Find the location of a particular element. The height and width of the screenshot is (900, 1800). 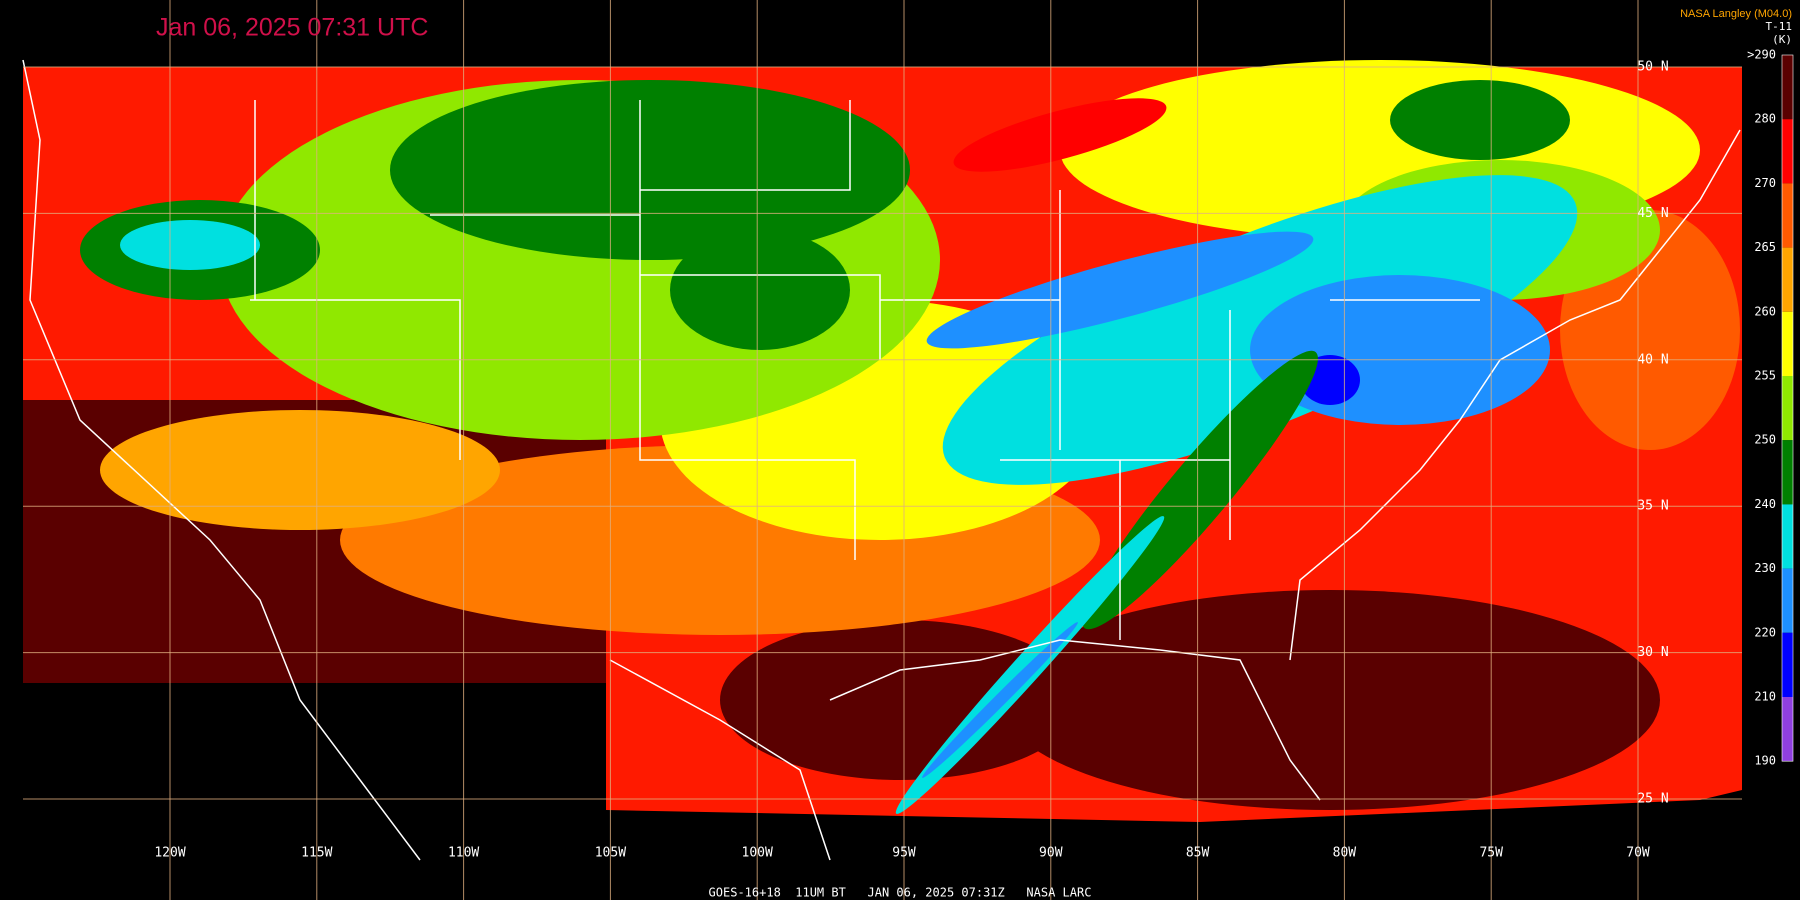

longitude-label: 70W is located at coordinates (1638, 853).